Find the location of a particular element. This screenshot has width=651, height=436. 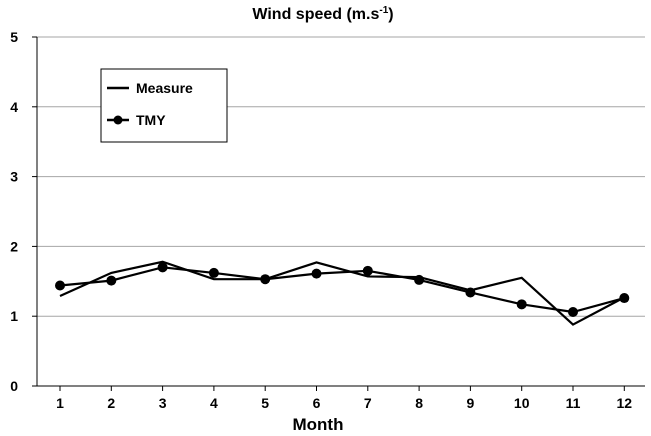

y-tick-label: 5 is located at coordinates (14, 37).